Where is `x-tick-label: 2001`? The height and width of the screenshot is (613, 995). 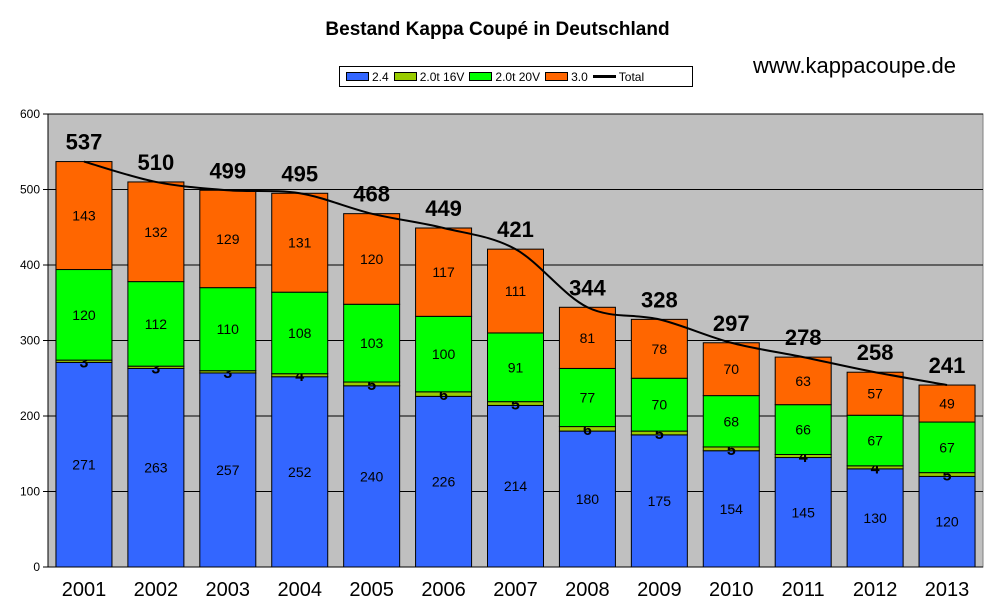
x-tick-label: 2001 is located at coordinates (84, 590).